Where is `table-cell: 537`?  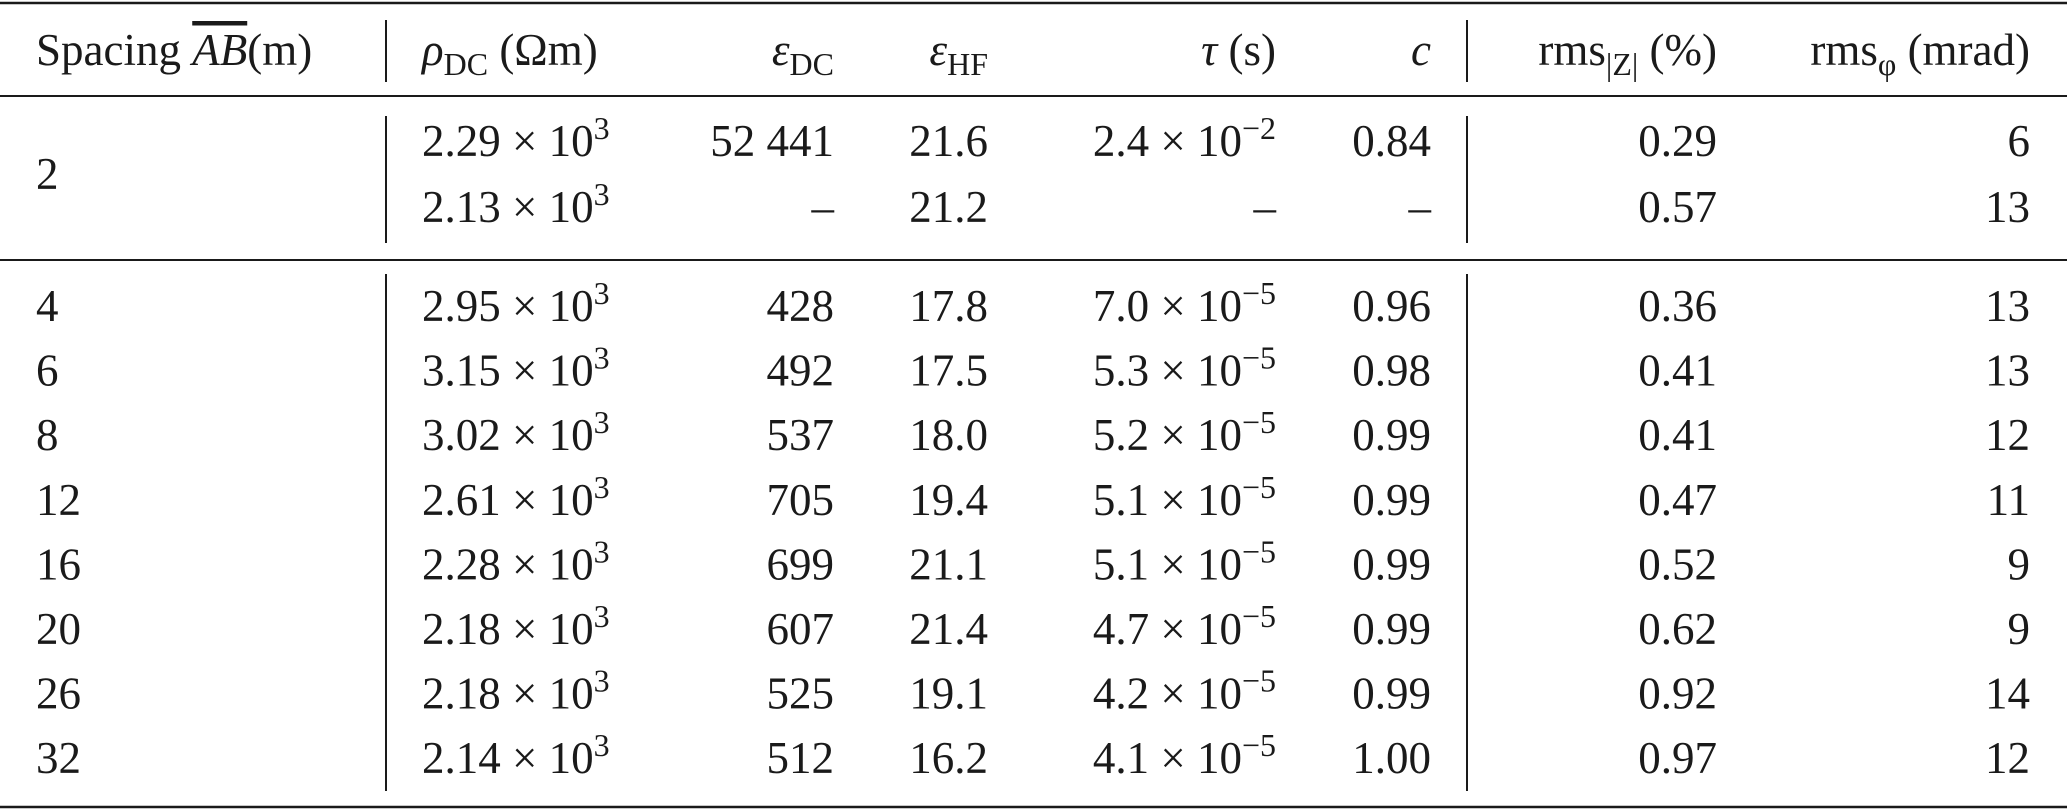
table-cell: 537 is located at coordinates (801, 435).